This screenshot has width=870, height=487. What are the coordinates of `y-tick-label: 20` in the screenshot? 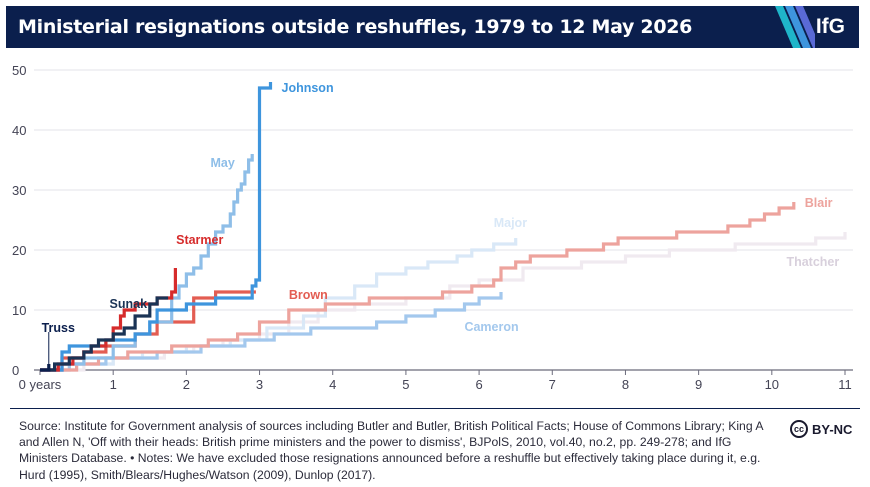 It's located at (19, 250).